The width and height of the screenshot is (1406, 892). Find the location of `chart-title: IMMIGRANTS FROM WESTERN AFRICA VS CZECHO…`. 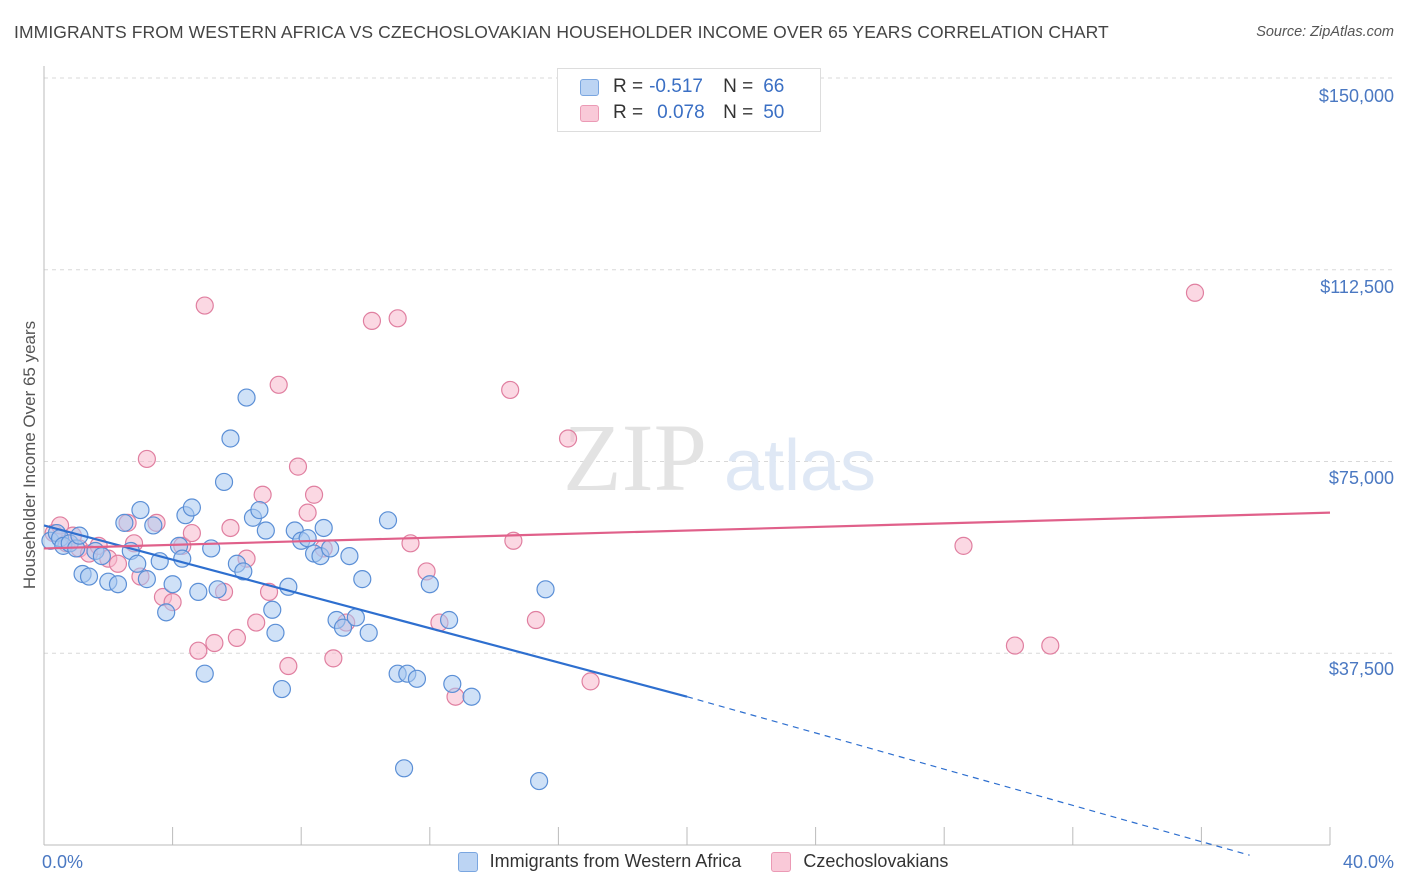

chart-title: IMMIGRANTS FROM WESTERN AFRICA VS CZECHO… is located at coordinates (561, 32).